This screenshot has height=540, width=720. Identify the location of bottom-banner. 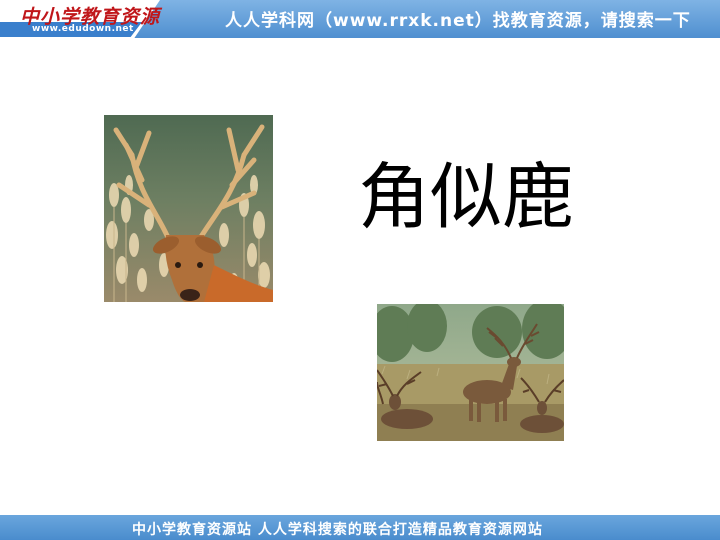
(360, 527).